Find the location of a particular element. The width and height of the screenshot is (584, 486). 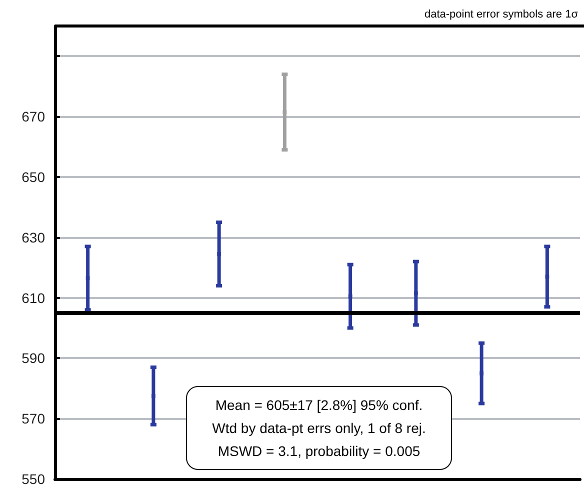

y-tick-label: 670 is located at coordinates (34, 116).